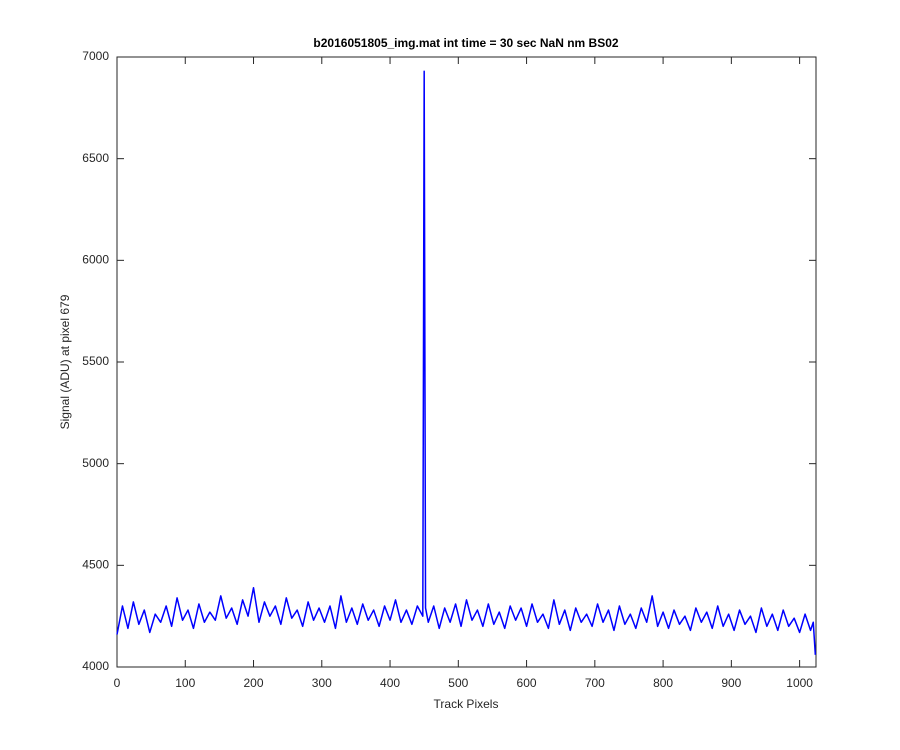 The width and height of the screenshot is (900, 750). What do you see at coordinates (95, 260) in the screenshot?
I see `y-tick-label: 6000` at bounding box center [95, 260].